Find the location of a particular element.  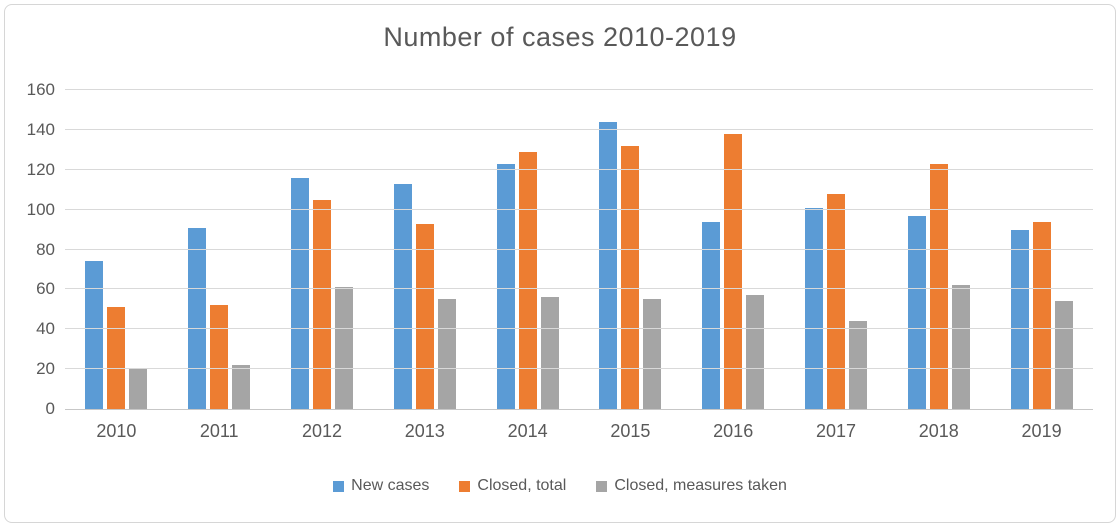

bar-group-2018 is located at coordinates (938, 249).